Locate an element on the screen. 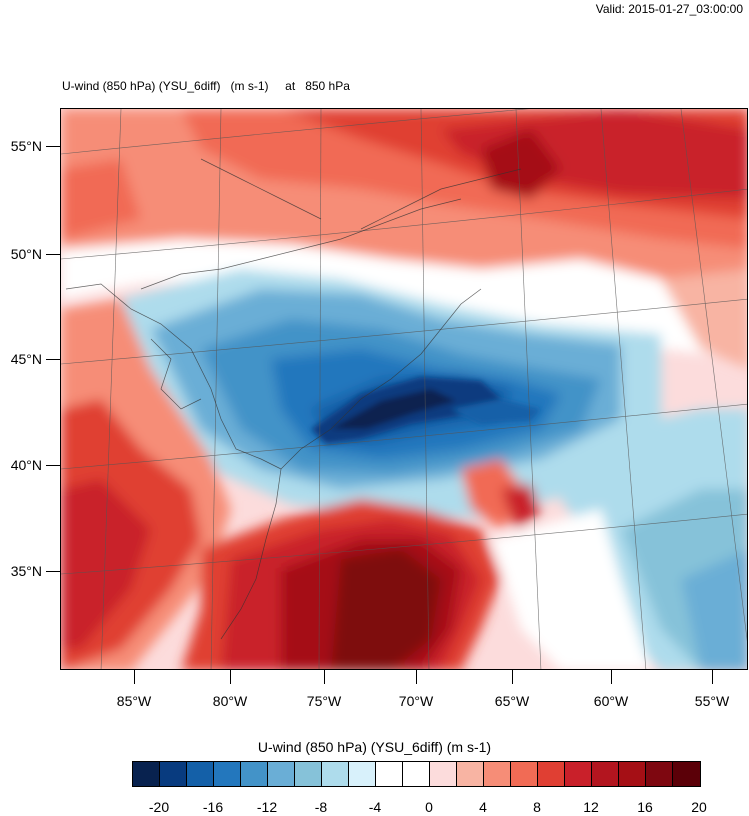 This screenshot has height=816, width=749. lon-label: 55°W is located at coordinates (712, 701).